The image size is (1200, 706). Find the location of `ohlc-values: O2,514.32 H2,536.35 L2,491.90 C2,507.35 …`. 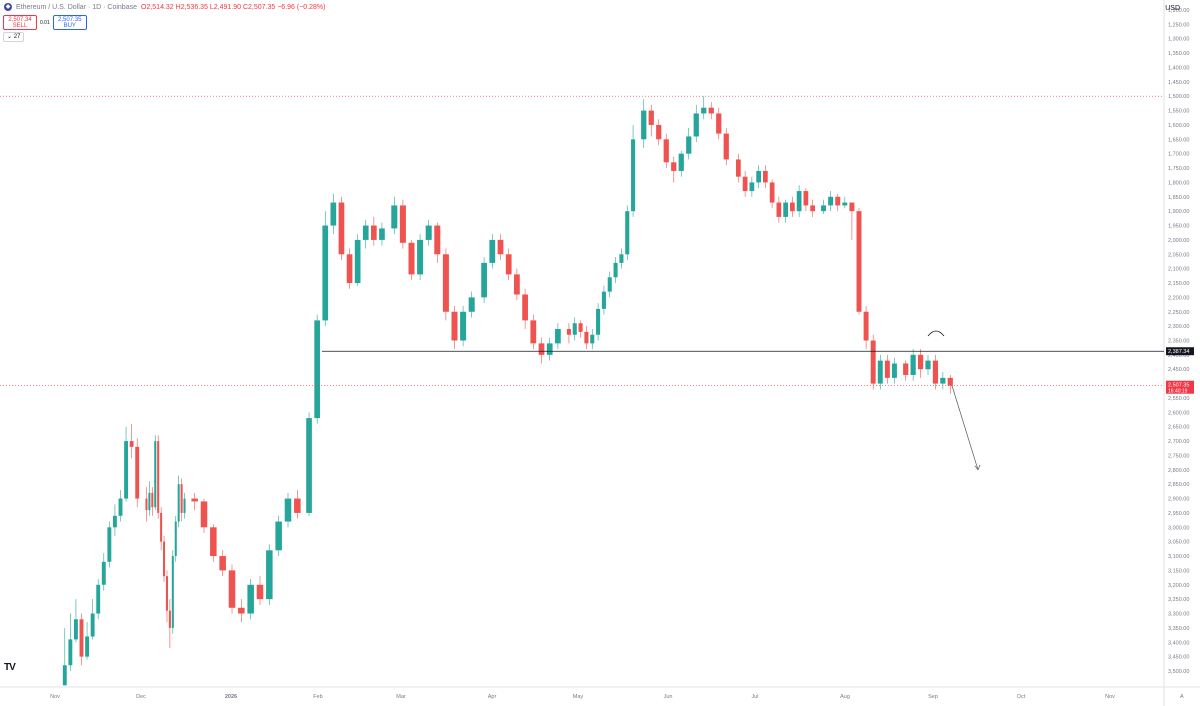

ohlc-values: O2,514.32 H2,536.35 L2,491.90 C2,507.35 … is located at coordinates (233, 7).